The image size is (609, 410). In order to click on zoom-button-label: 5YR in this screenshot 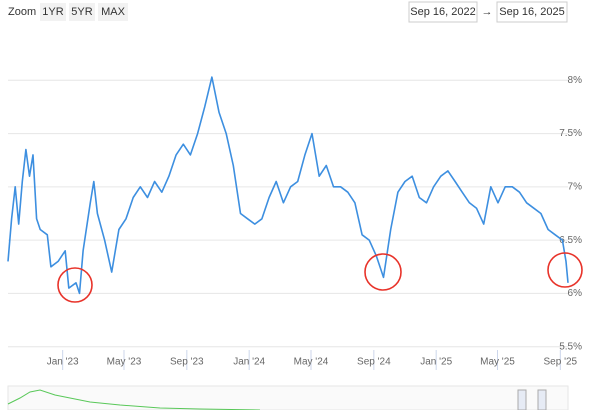, I will do `click(81, 12)`.